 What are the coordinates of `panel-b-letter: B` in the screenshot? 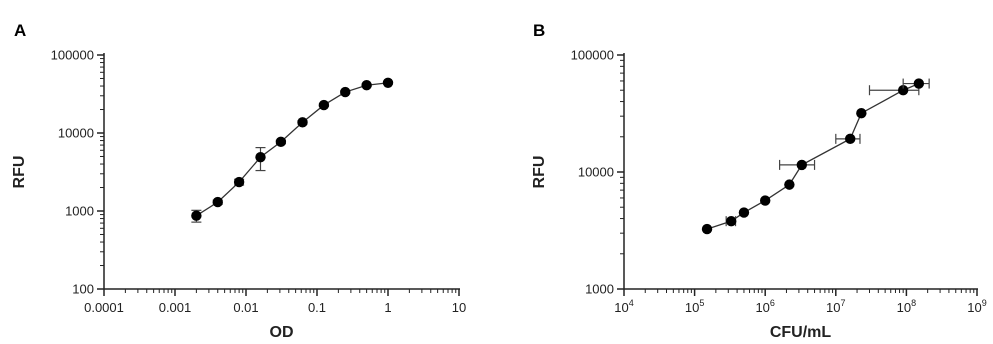 It's located at (539, 30).